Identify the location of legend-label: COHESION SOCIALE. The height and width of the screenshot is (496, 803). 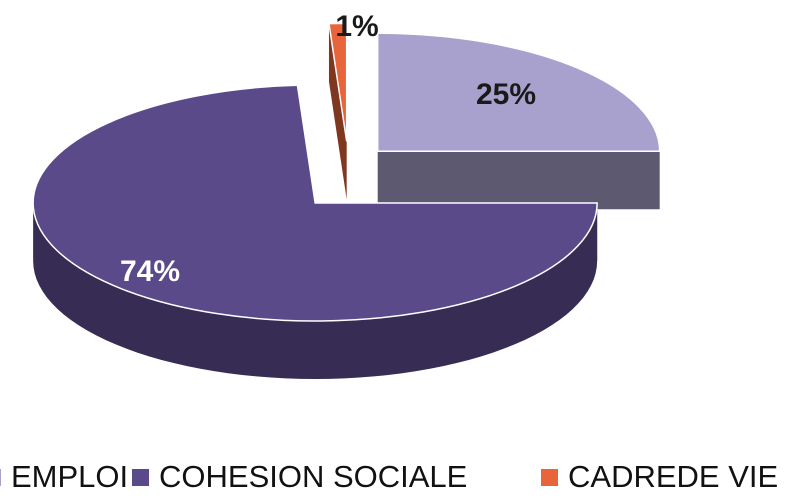
(313, 476).